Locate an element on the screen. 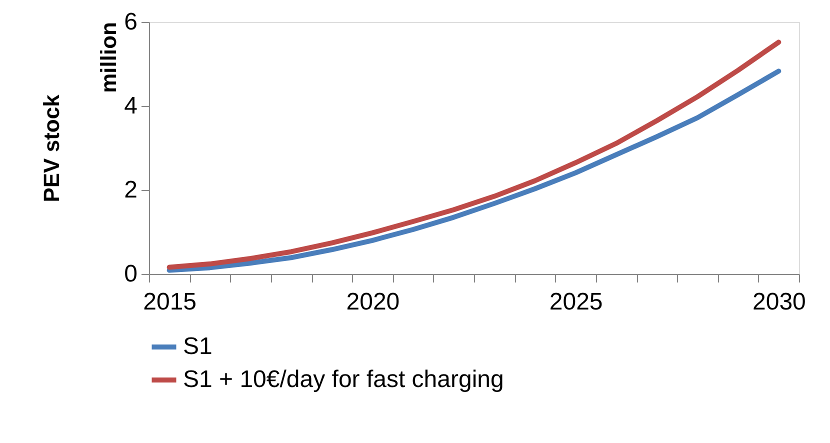 The height and width of the screenshot is (443, 830). y-tick-label: 0 is located at coordinates (131, 274).